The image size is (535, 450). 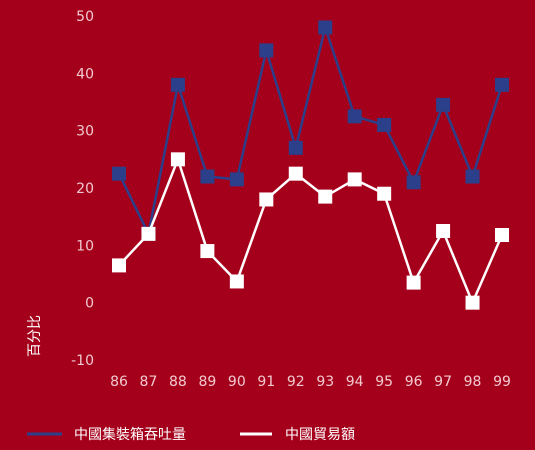 I want to click on x-tick-label: 91, so click(x=266, y=382).